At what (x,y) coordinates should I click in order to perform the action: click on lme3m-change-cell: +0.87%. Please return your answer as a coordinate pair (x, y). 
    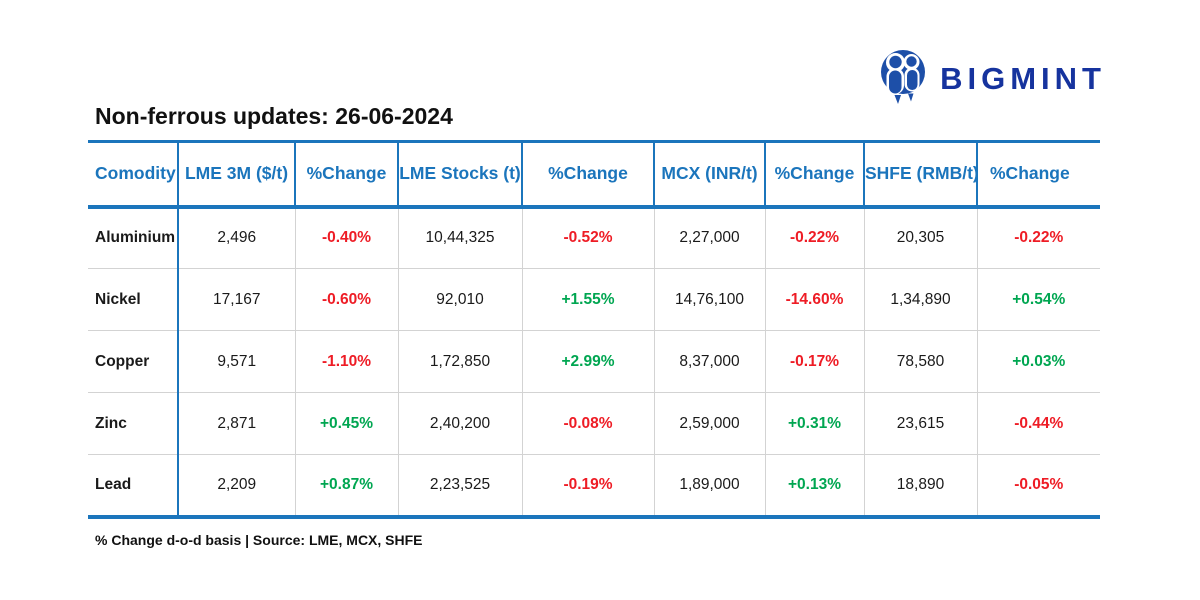
    Looking at the image, I should click on (347, 486).